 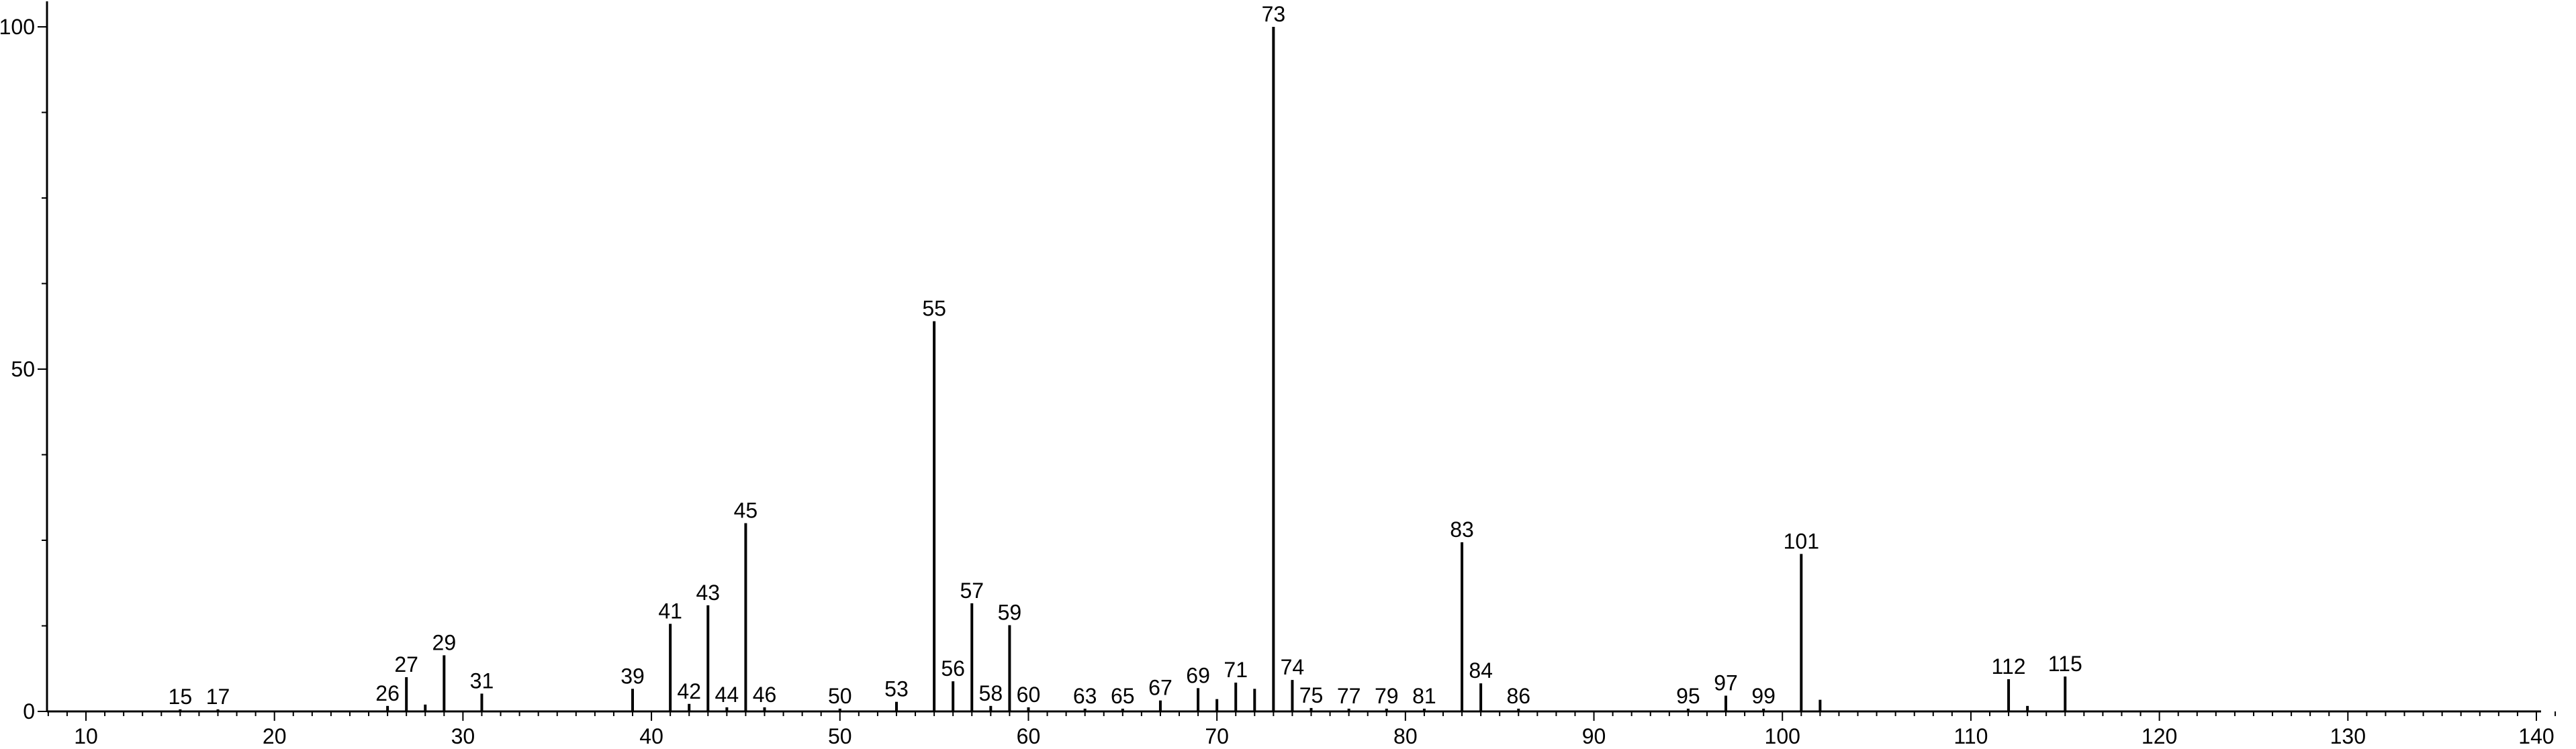 I want to click on peak-label: 58, so click(x=991, y=693).